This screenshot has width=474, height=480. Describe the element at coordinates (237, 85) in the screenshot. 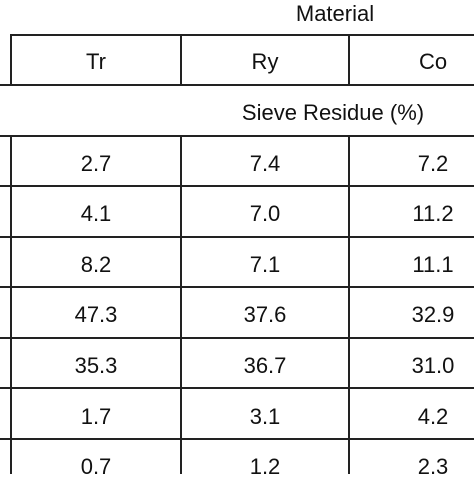

I see `rule-under-columns` at that location.